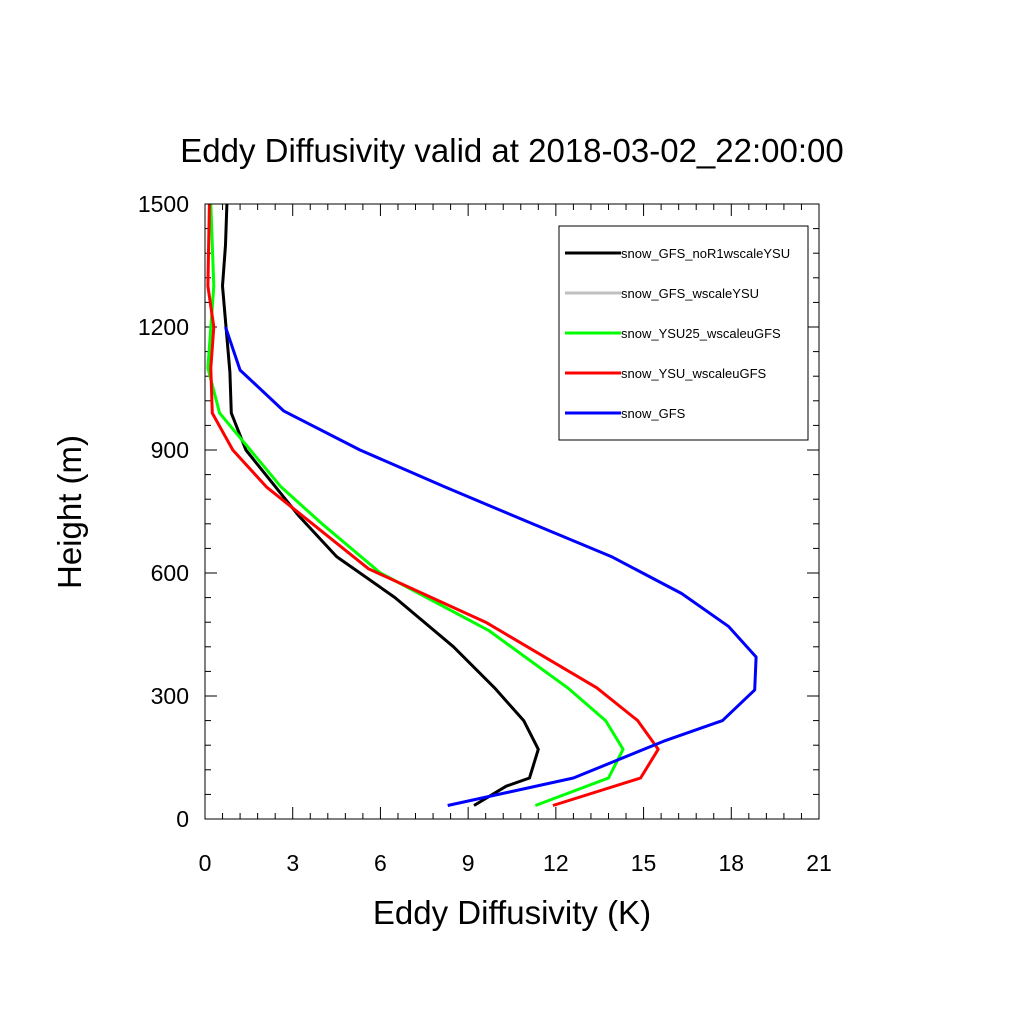  What do you see at coordinates (556, 863) in the screenshot?
I see `x-tick-label: 12` at bounding box center [556, 863].